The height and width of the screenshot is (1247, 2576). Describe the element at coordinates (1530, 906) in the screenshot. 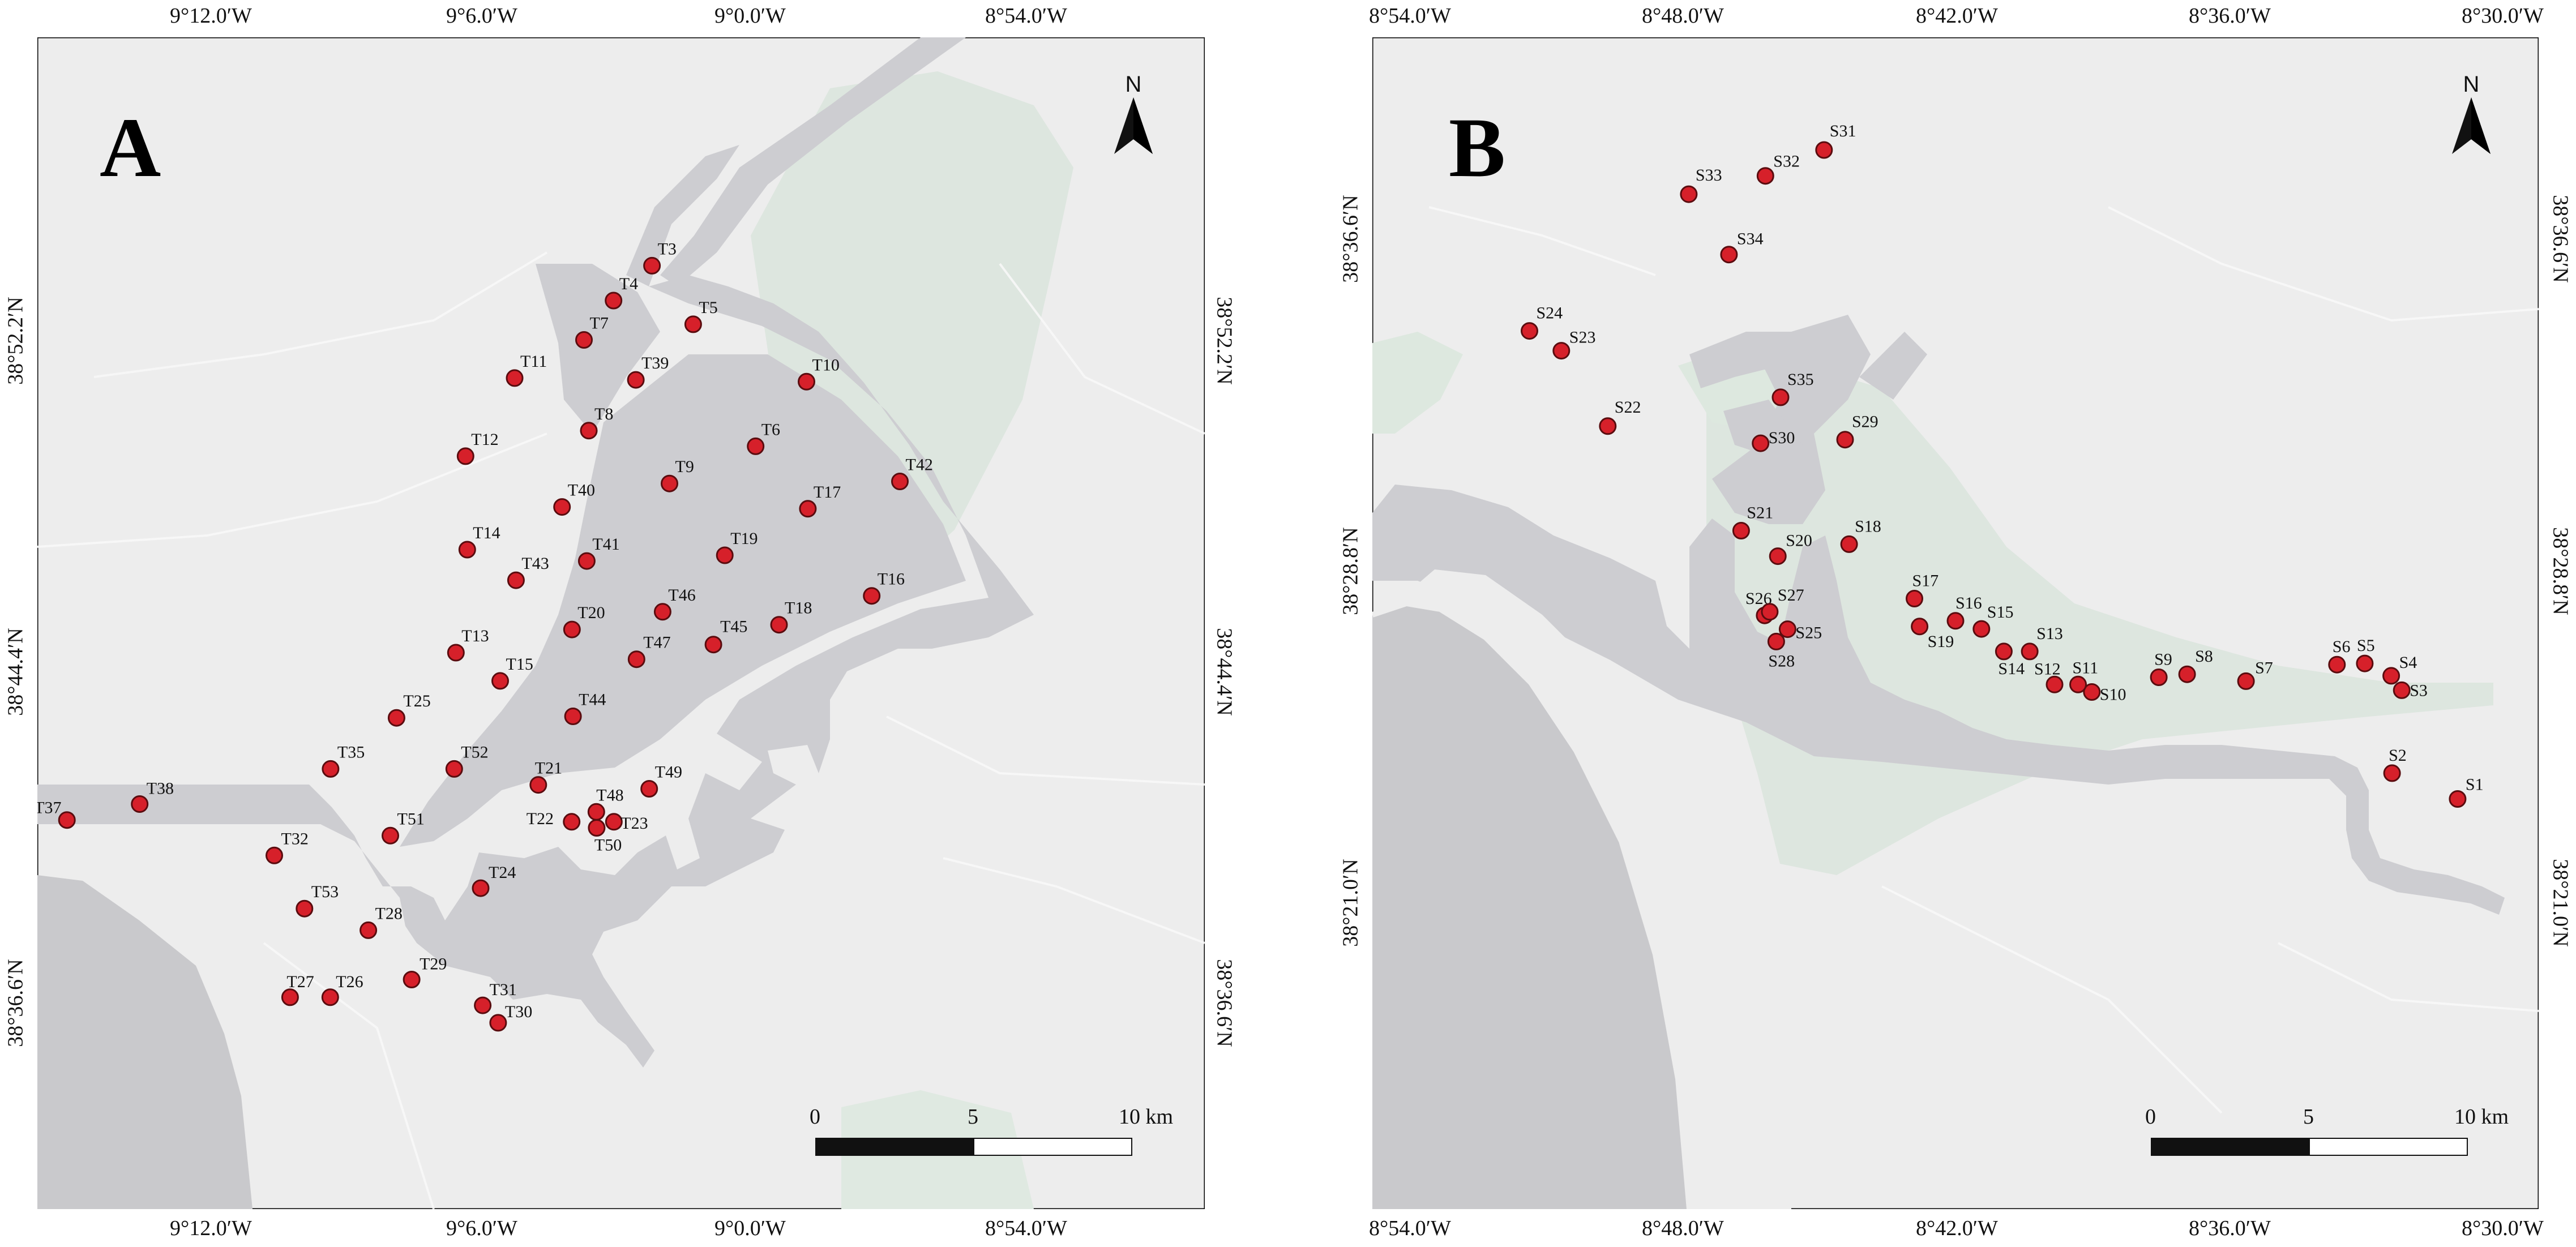

I see `ocean` at that location.